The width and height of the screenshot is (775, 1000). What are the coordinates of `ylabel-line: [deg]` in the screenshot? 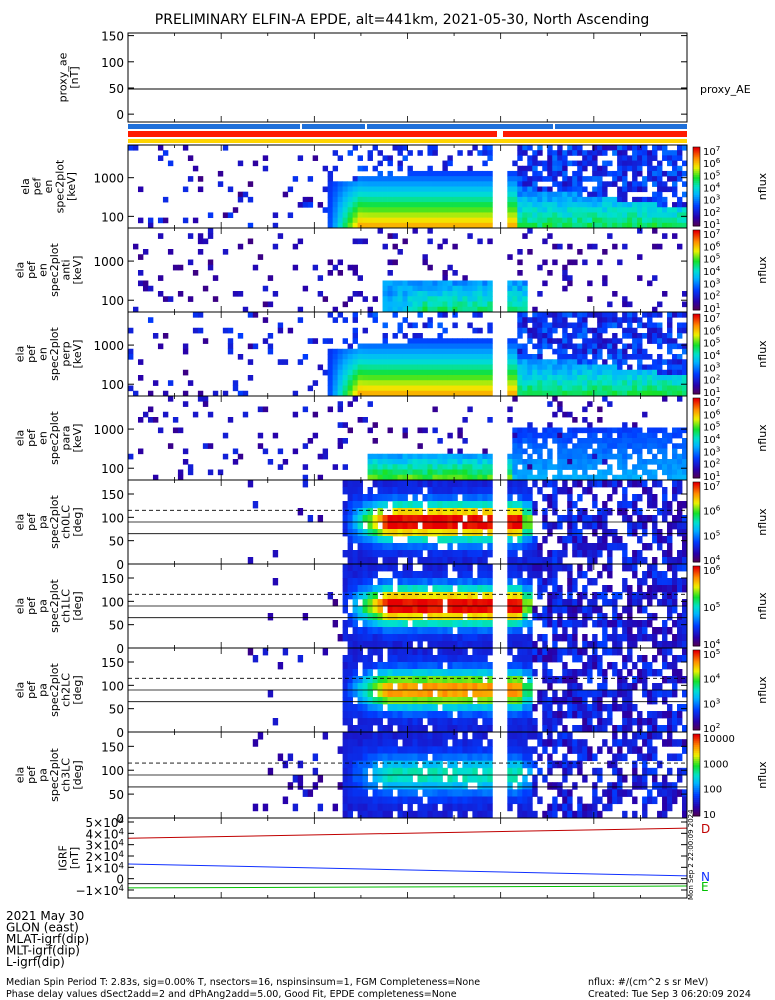 It's located at (77, 521).